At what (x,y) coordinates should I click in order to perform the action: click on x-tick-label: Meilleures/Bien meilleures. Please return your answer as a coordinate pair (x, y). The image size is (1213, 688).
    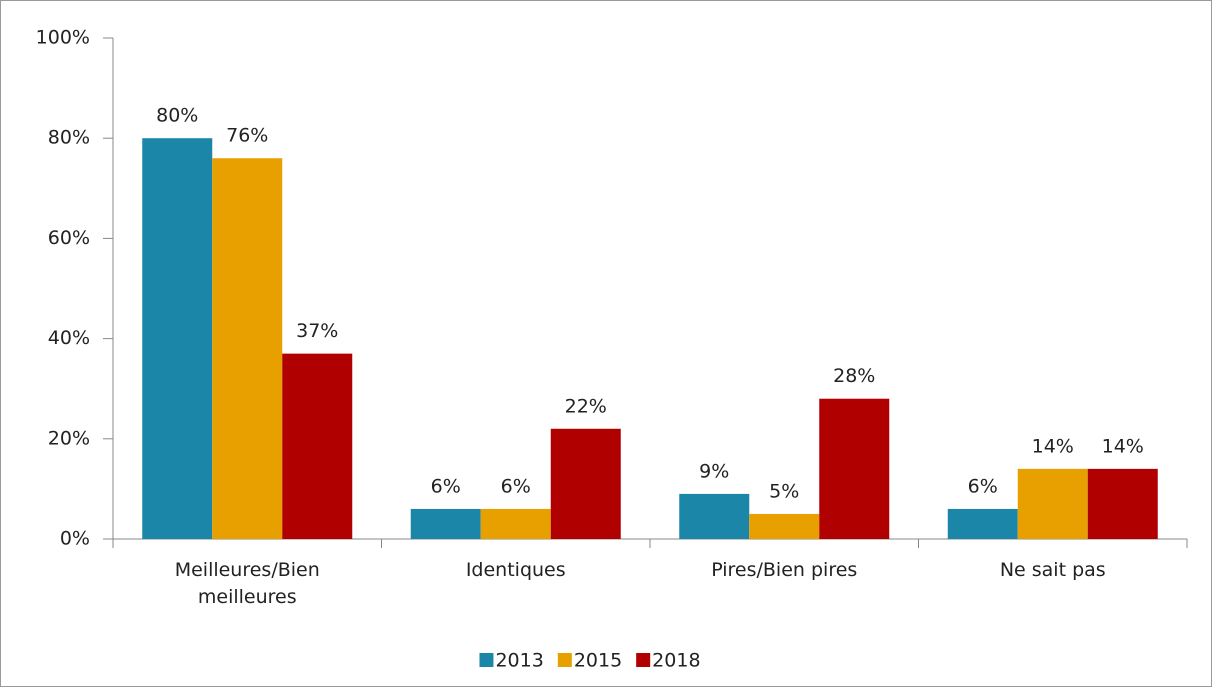
    Looking at the image, I should click on (247, 583).